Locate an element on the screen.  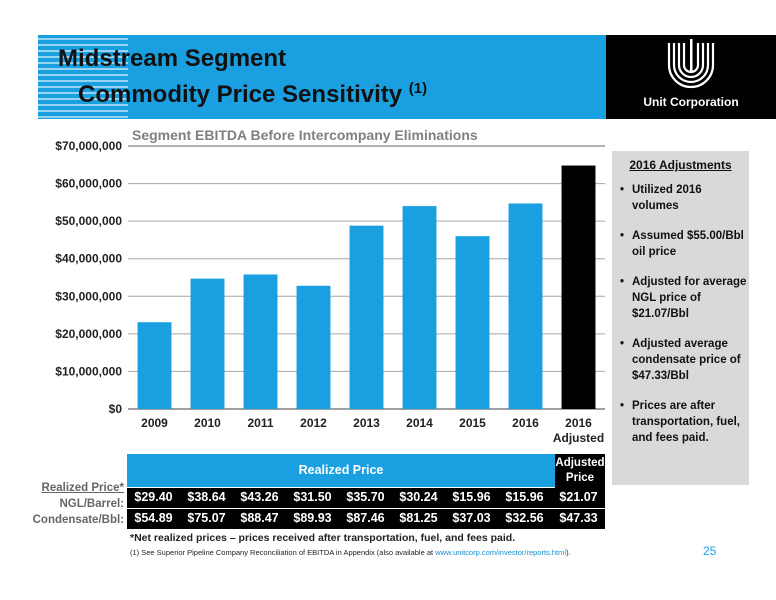
ngl-row-label: NGL/Barrel: is located at coordinates (91, 504).